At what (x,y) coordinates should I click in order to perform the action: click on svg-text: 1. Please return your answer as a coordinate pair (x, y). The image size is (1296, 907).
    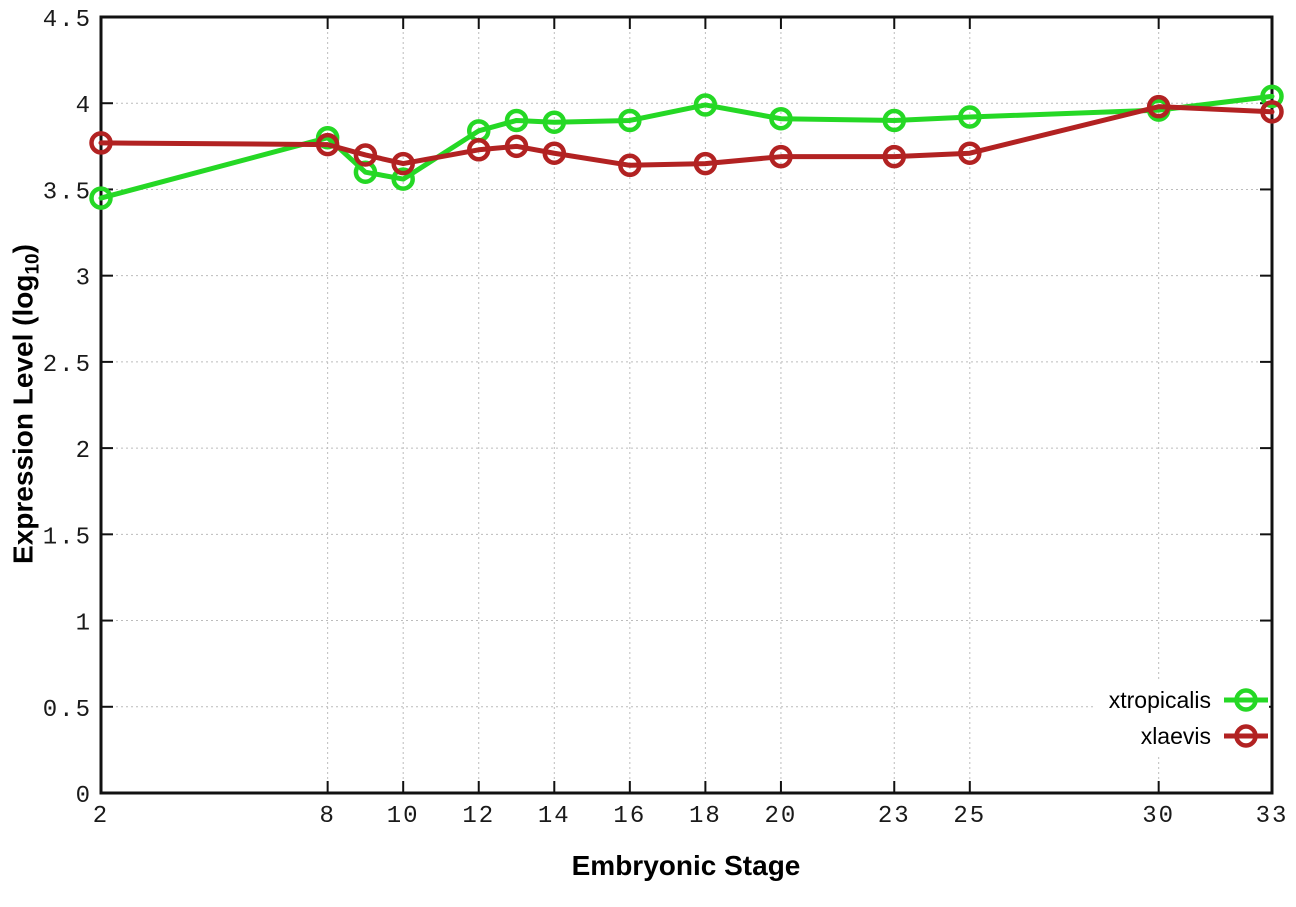
    Looking at the image, I should click on (84, 624).